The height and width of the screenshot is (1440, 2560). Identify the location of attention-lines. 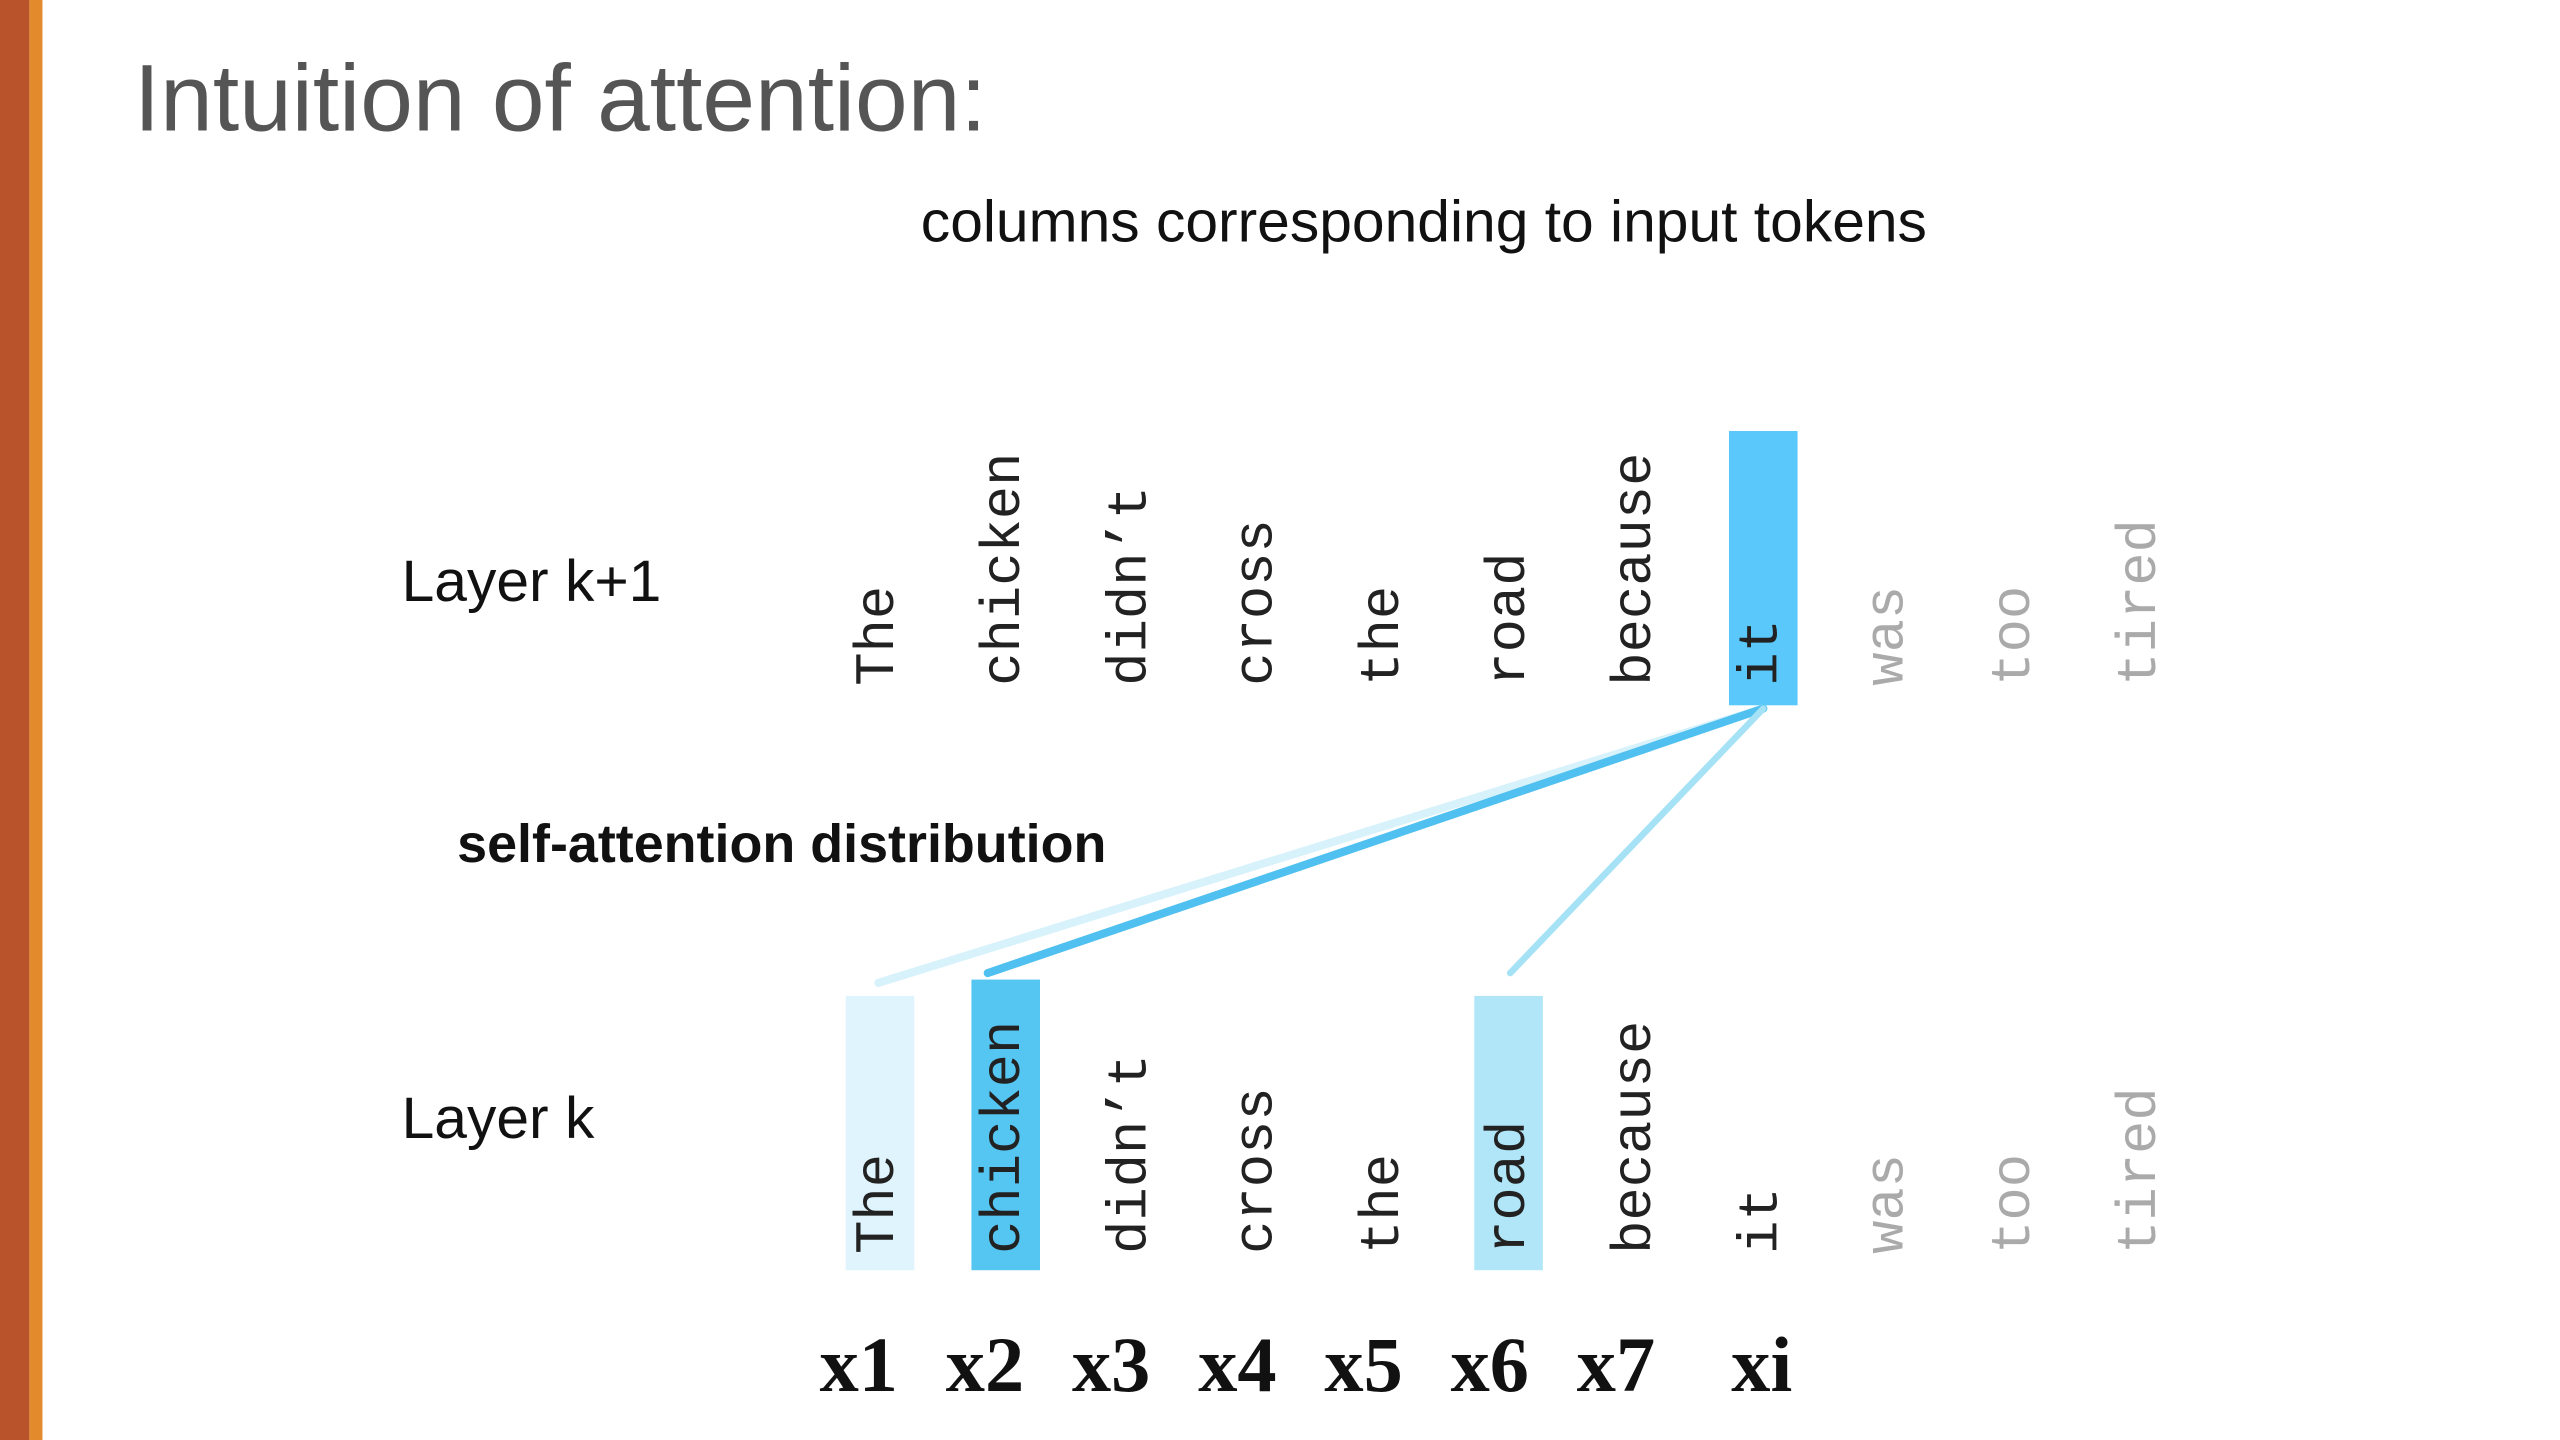
(1321, 845).